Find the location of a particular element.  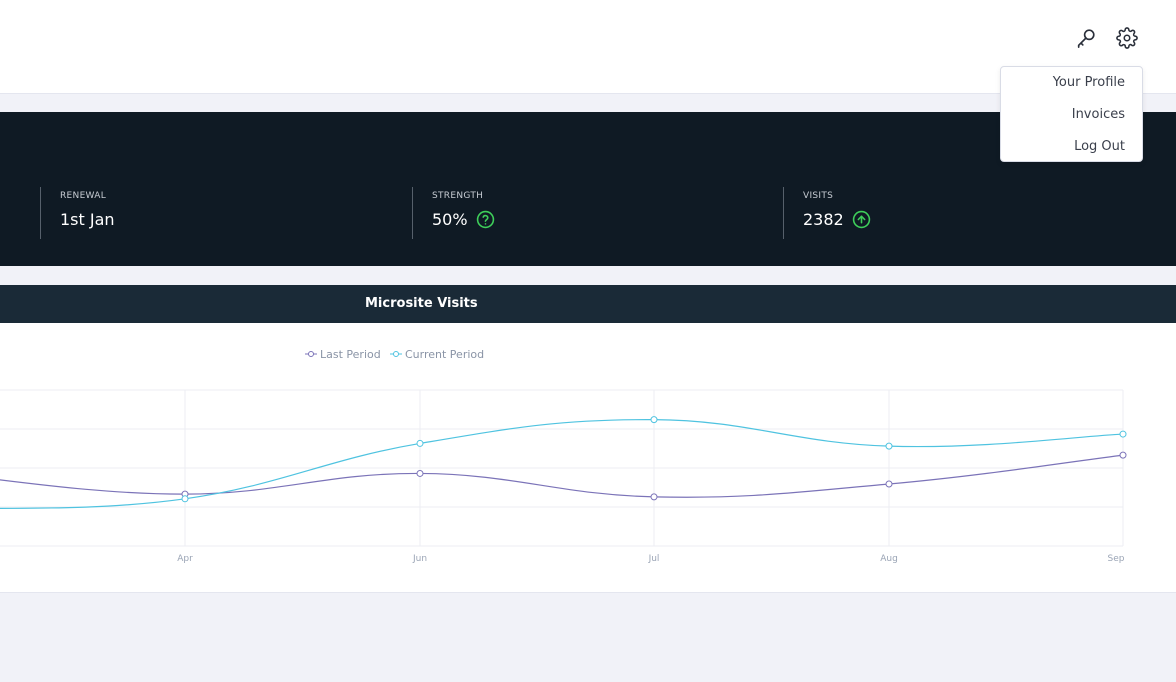

stat-label: RENEWAL is located at coordinates (83, 196).